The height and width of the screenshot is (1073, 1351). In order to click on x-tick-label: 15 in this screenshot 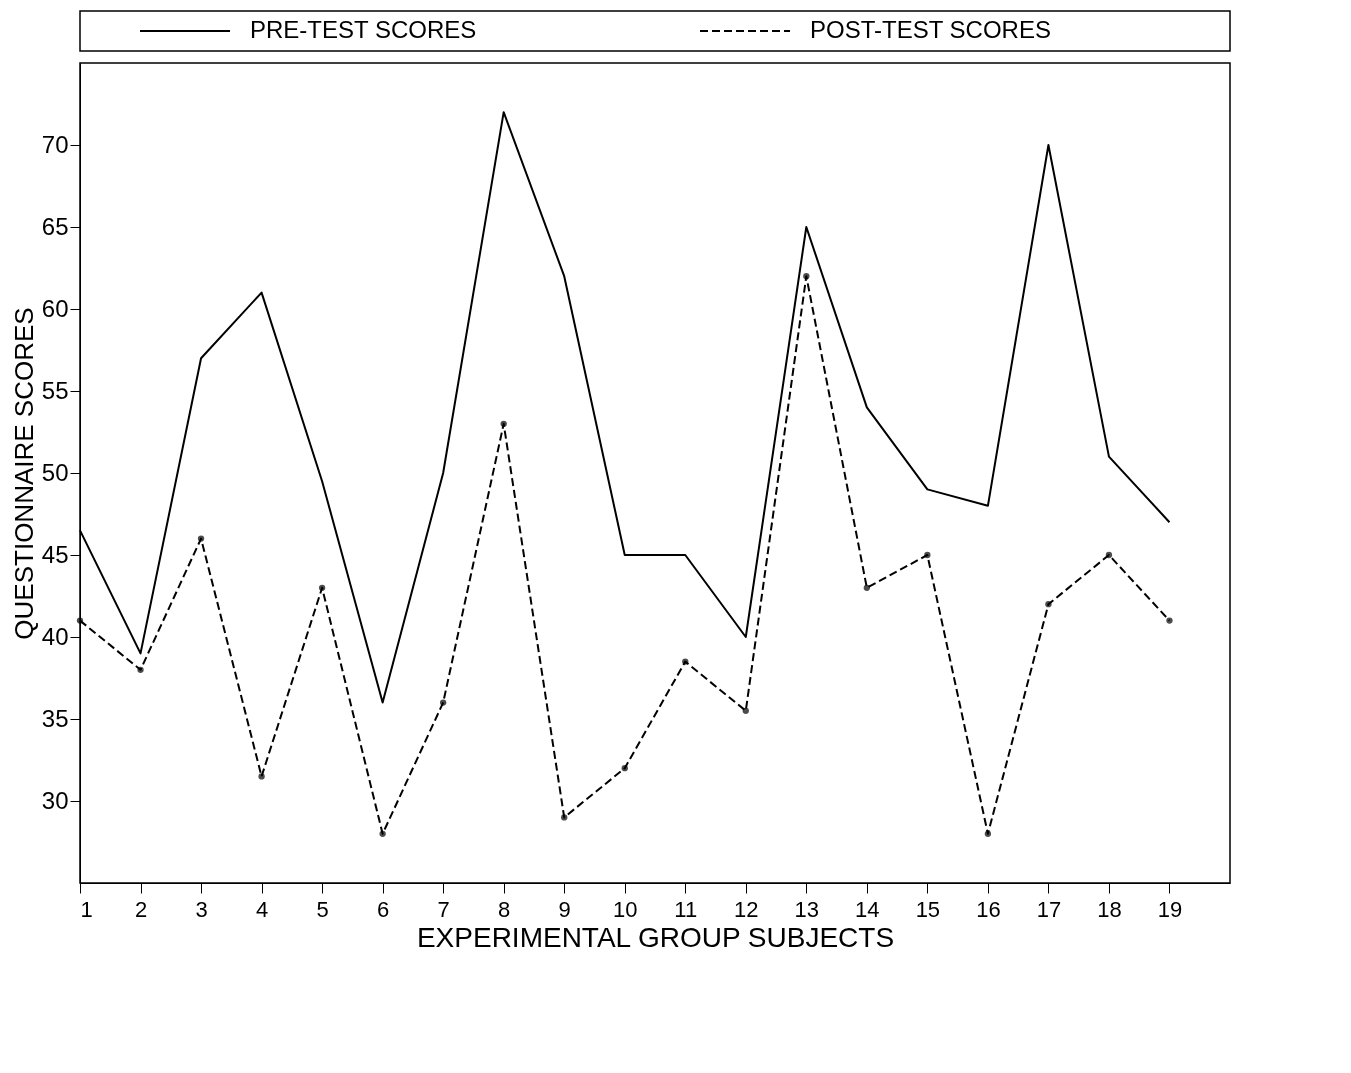, I will do `click(928, 909)`.